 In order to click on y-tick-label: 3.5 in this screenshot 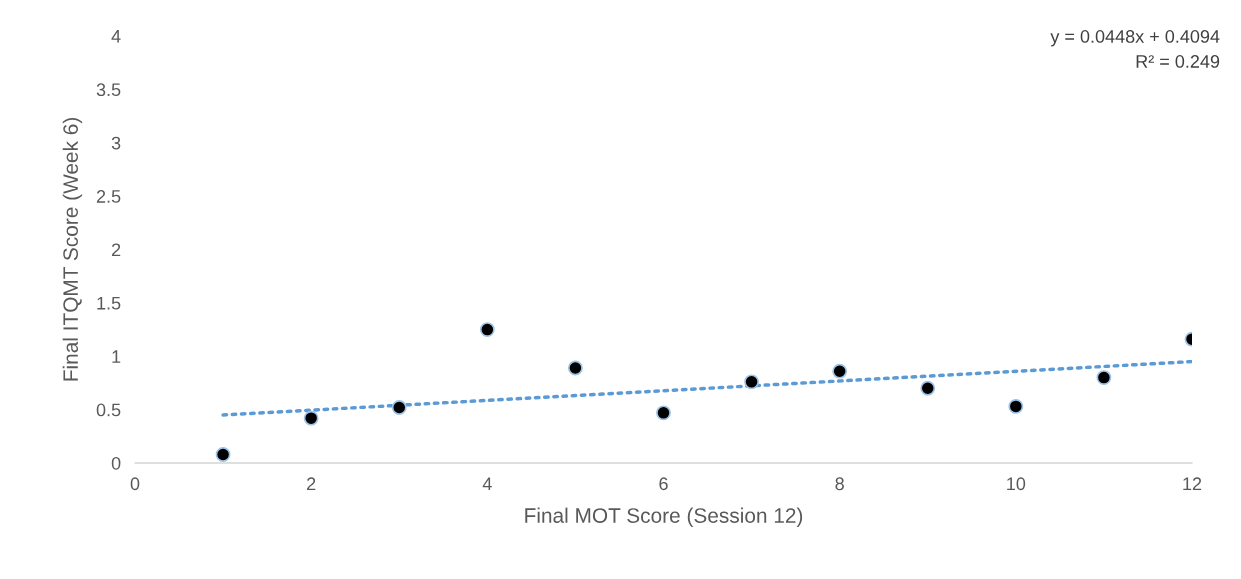, I will do `click(108, 90)`.